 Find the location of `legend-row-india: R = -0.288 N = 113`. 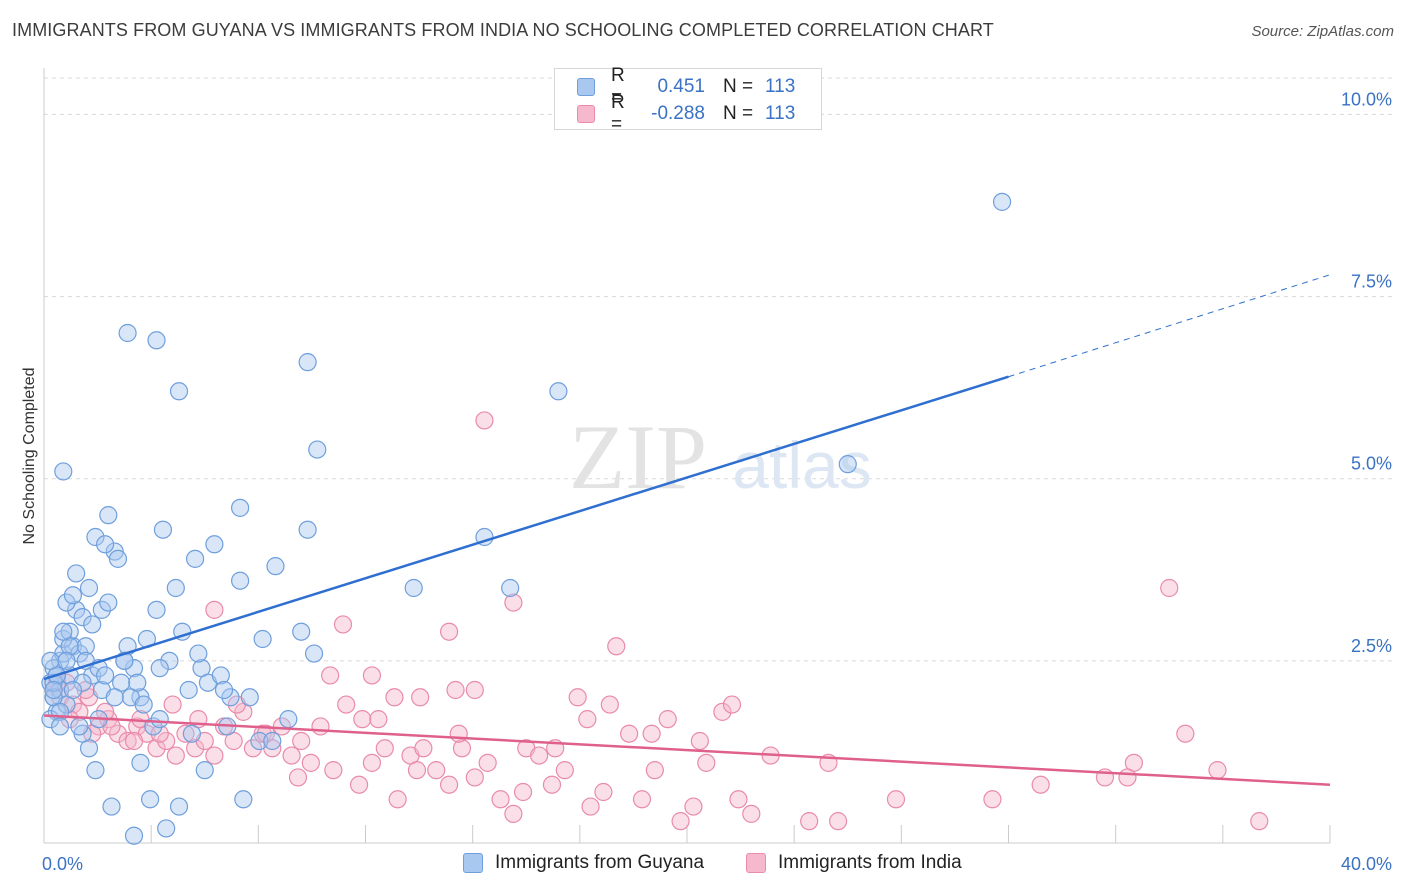

legend-row-india: R = -0.288 N = 113 is located at coordinates (686, 113).